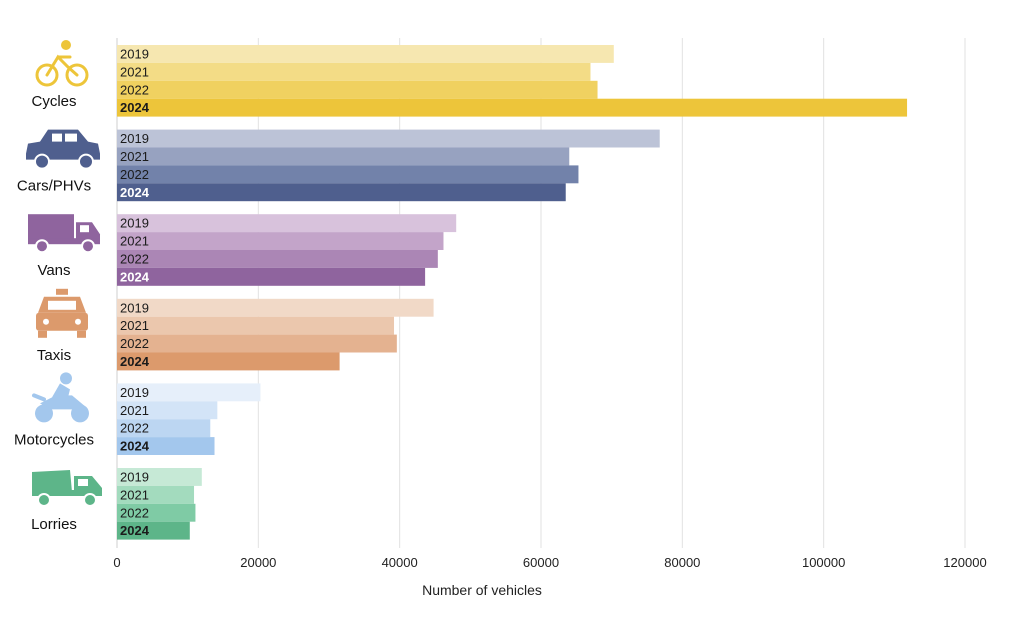  I want to click on group-label: Motorcycles, so click(54, 439).